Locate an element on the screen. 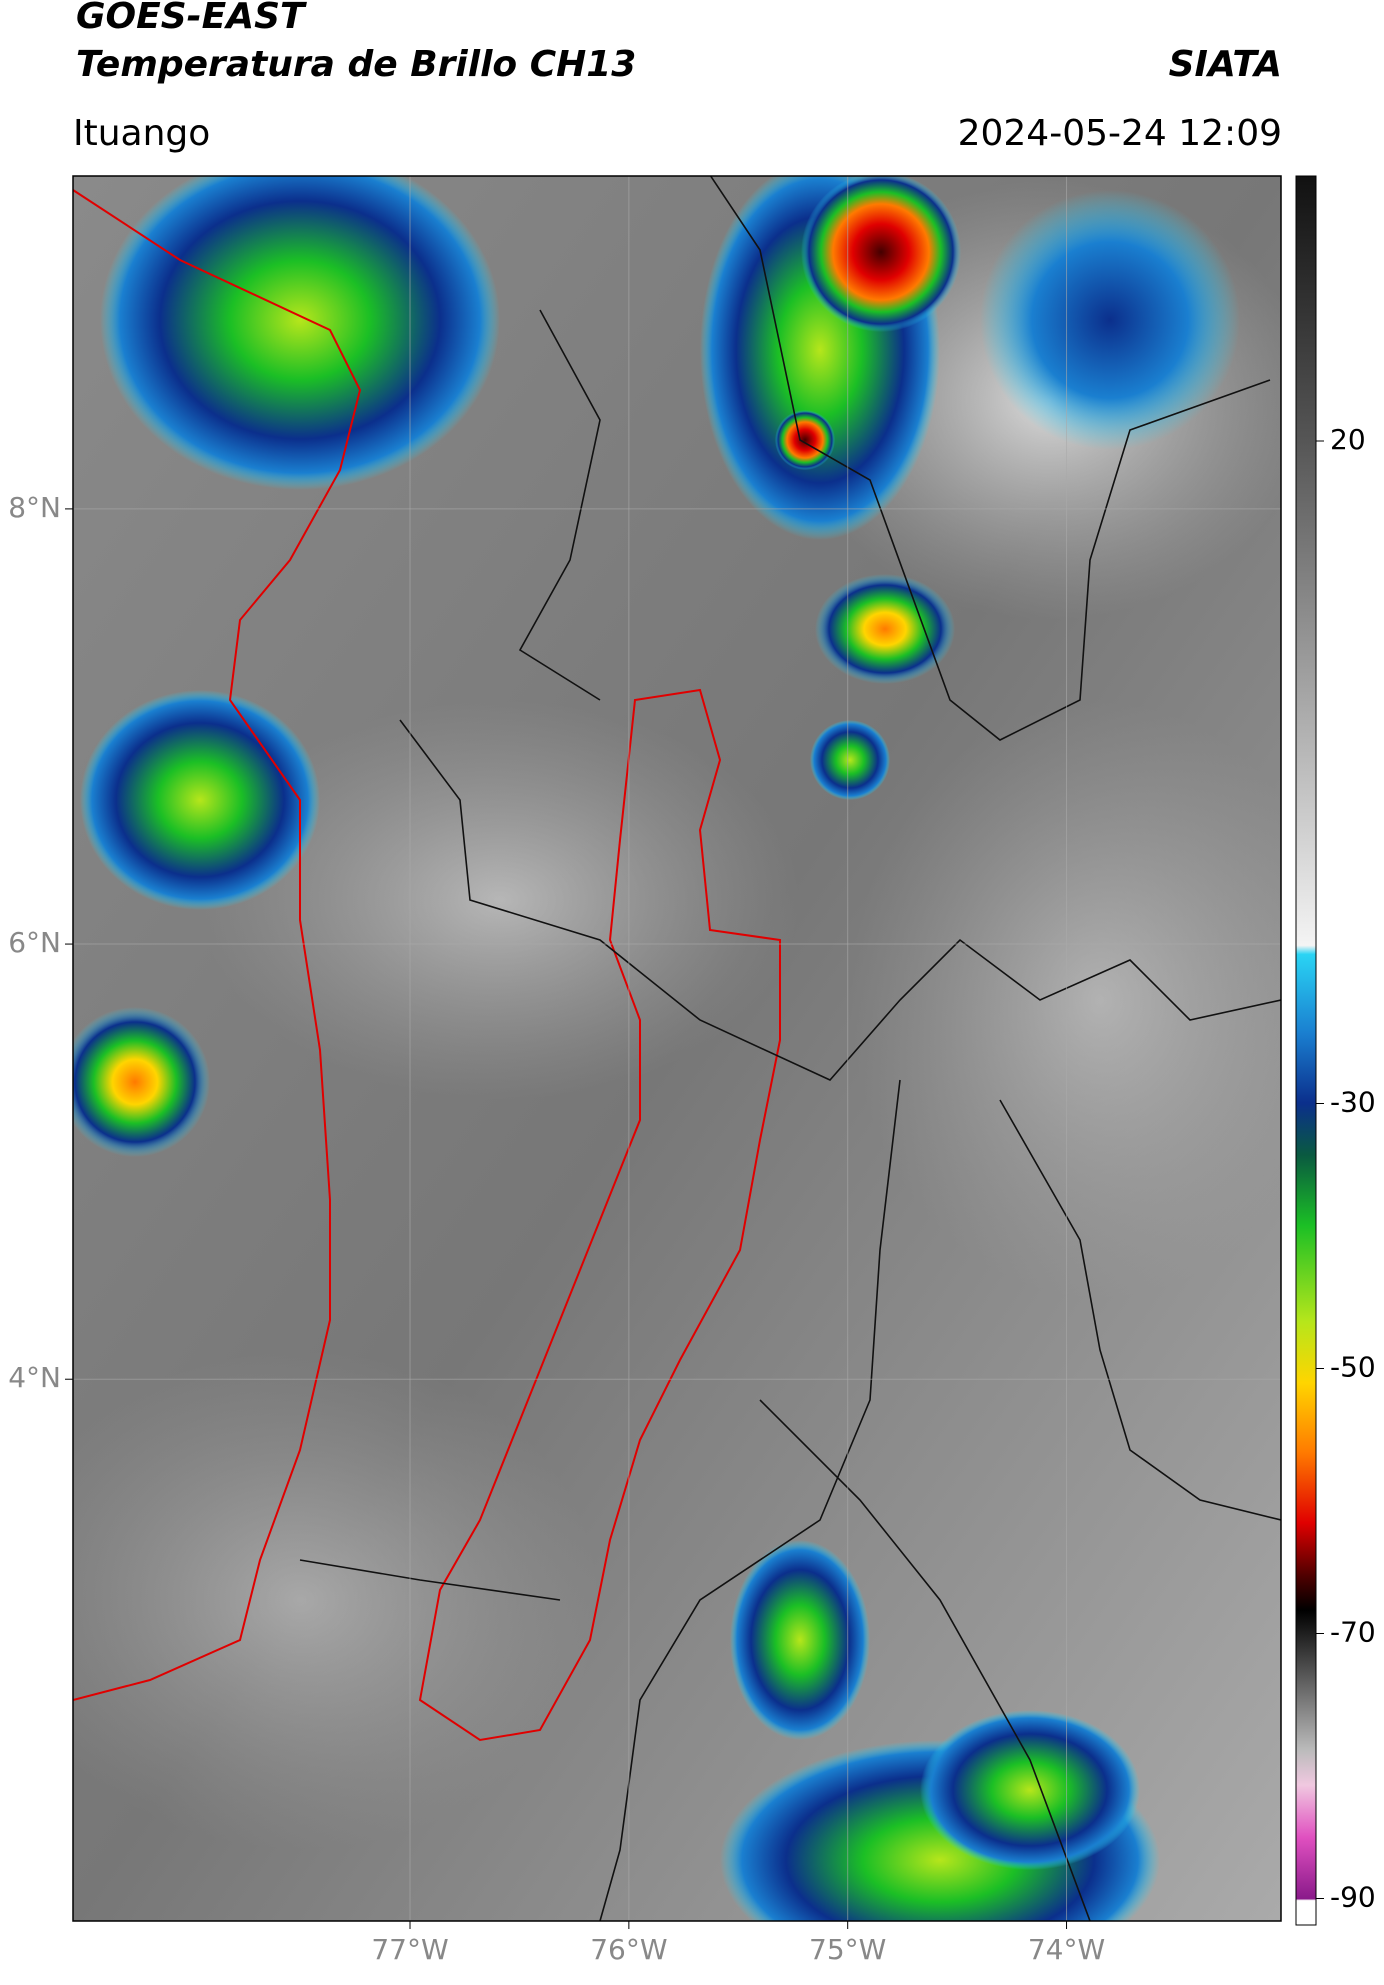 The height and width of the screenshot is (1985, 1384). lat-tick-label: 6°N is located at coordinates (34, 942).